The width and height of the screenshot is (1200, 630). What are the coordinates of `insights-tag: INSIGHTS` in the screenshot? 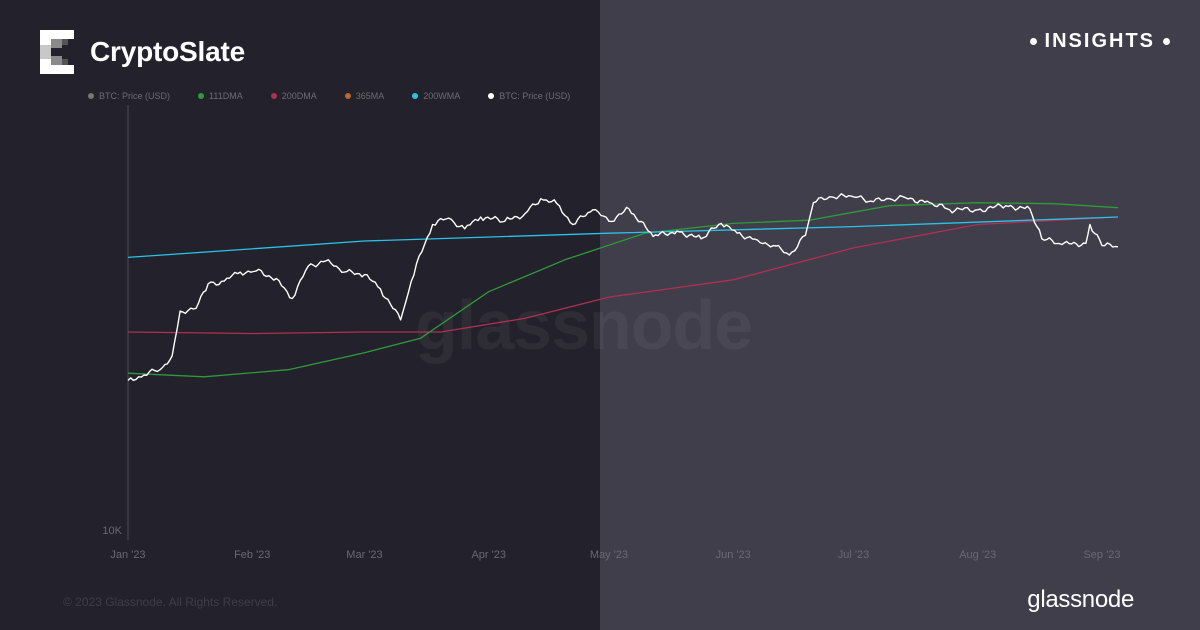 It's located at (1099, 41).